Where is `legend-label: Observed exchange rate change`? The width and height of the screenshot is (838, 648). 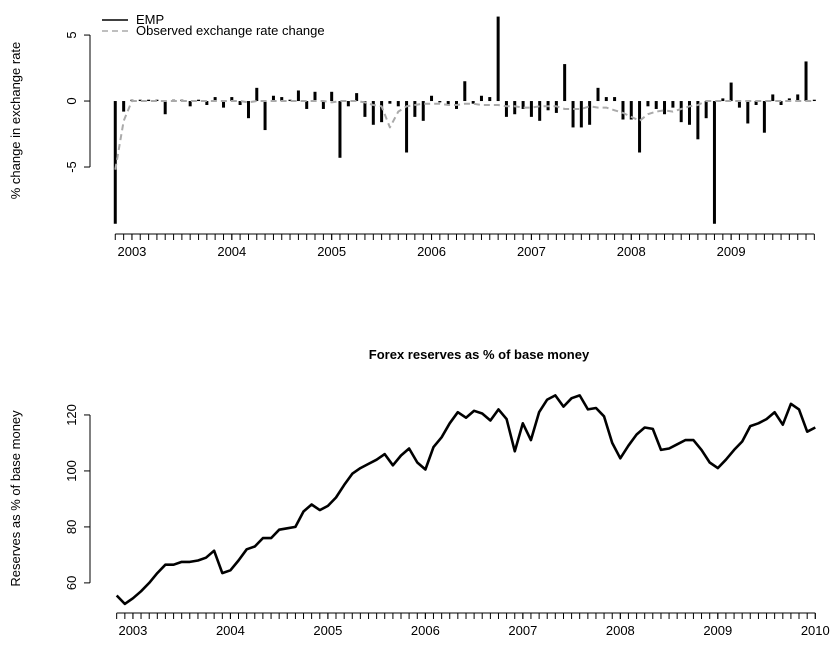 legend-label: Observed exchange rate change is located at coordinates (230, 30).